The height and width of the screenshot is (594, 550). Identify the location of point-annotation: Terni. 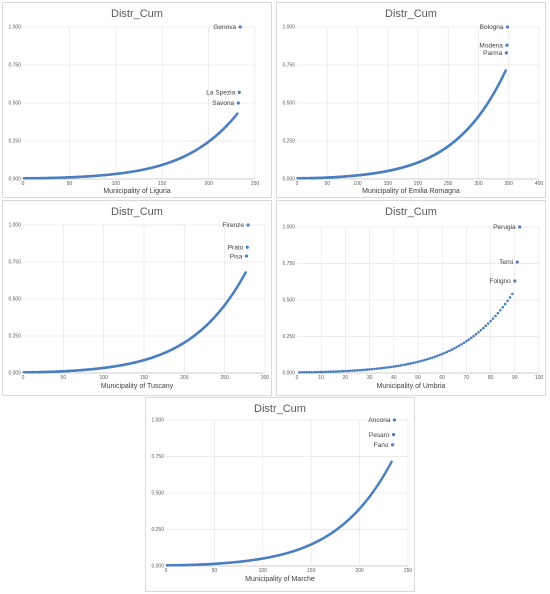
(506, 262).